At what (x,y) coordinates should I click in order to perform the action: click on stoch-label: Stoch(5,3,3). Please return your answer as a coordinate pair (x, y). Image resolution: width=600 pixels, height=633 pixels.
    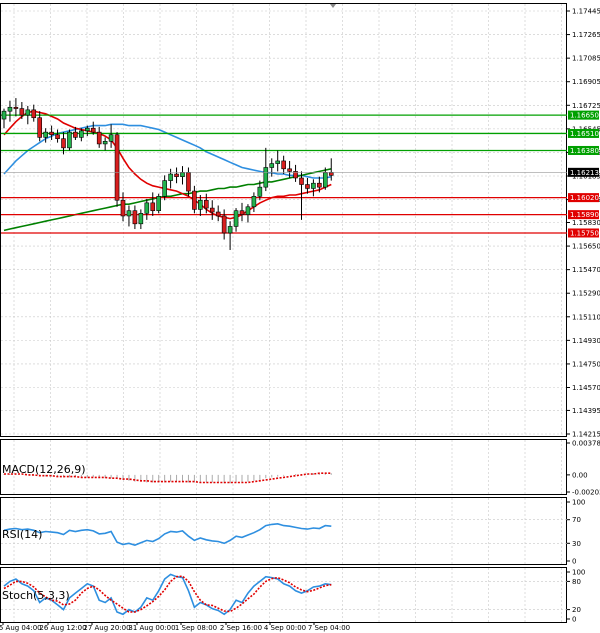
    Looking at the image, I should click on (36, 595).